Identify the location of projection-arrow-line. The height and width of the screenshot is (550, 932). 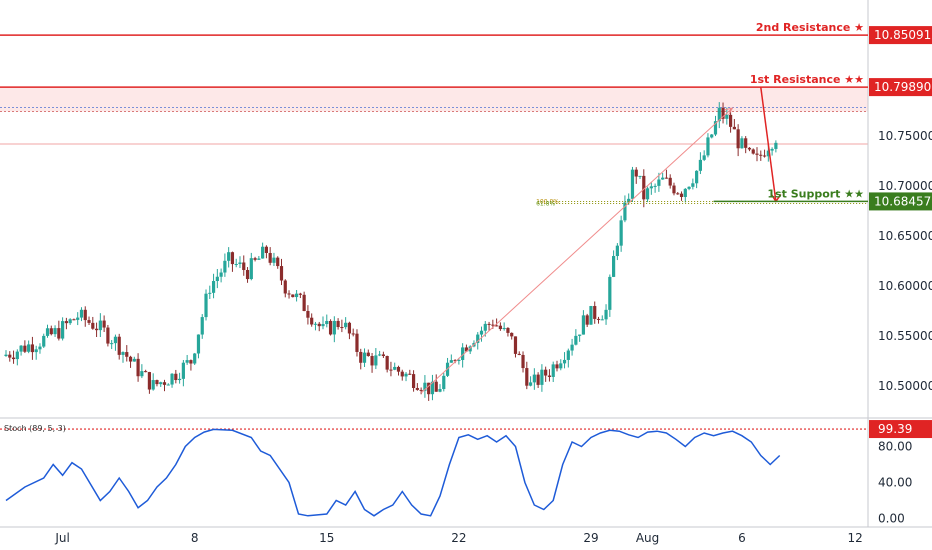
(768, 144).